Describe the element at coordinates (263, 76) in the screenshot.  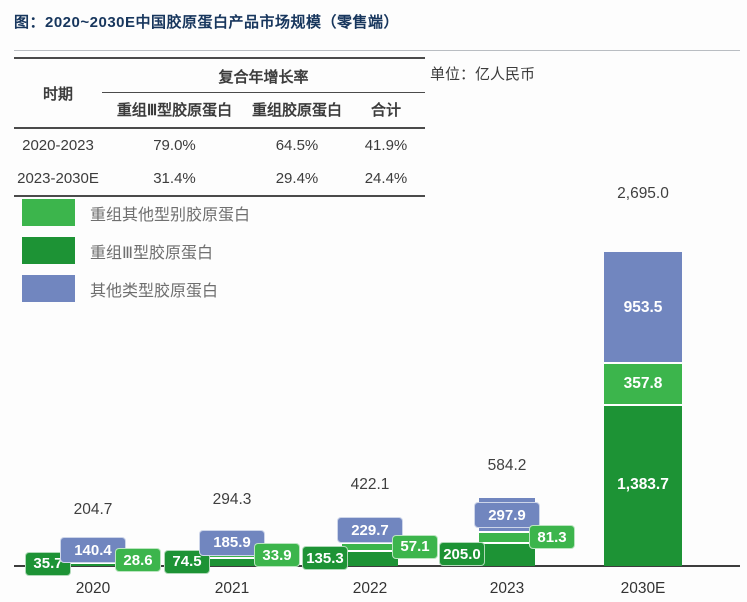
I see `cagr-group-header: 复合年增长率` at that location.